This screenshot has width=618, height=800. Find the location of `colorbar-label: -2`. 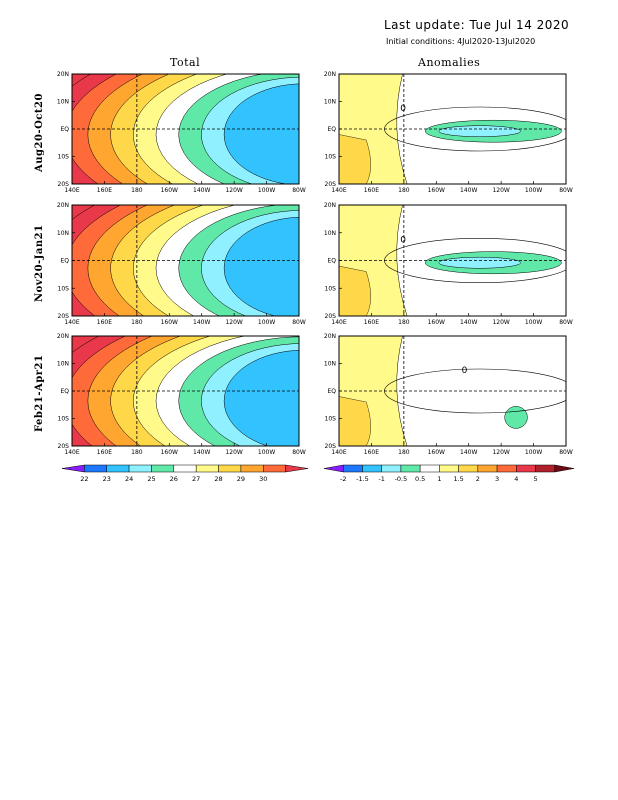

colorbar-label: -2 is located at coordinates (343, 479).